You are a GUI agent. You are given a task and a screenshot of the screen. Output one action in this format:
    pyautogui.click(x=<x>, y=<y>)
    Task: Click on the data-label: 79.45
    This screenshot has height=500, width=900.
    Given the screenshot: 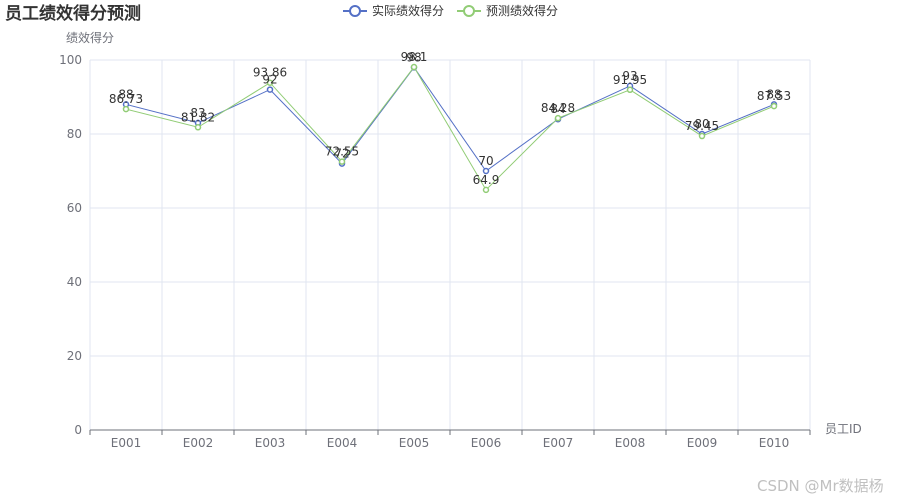 What is the action you would take?
    pyautogui.click(x=702, y=126)
    